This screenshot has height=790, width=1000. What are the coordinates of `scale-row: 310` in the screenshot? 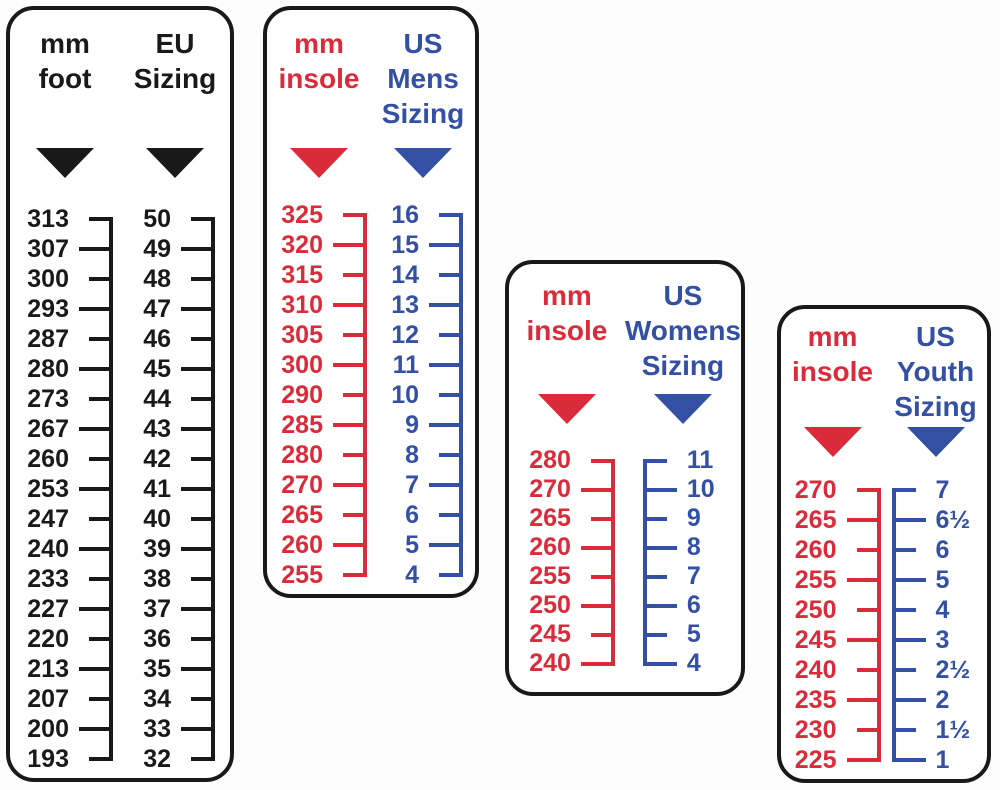 It's located at (319, 305).